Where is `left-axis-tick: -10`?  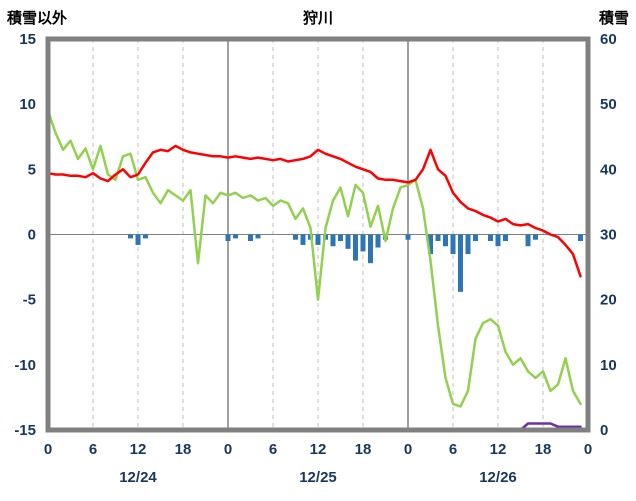 left-axis-tick: -10 is located at coordinates (25, 365).